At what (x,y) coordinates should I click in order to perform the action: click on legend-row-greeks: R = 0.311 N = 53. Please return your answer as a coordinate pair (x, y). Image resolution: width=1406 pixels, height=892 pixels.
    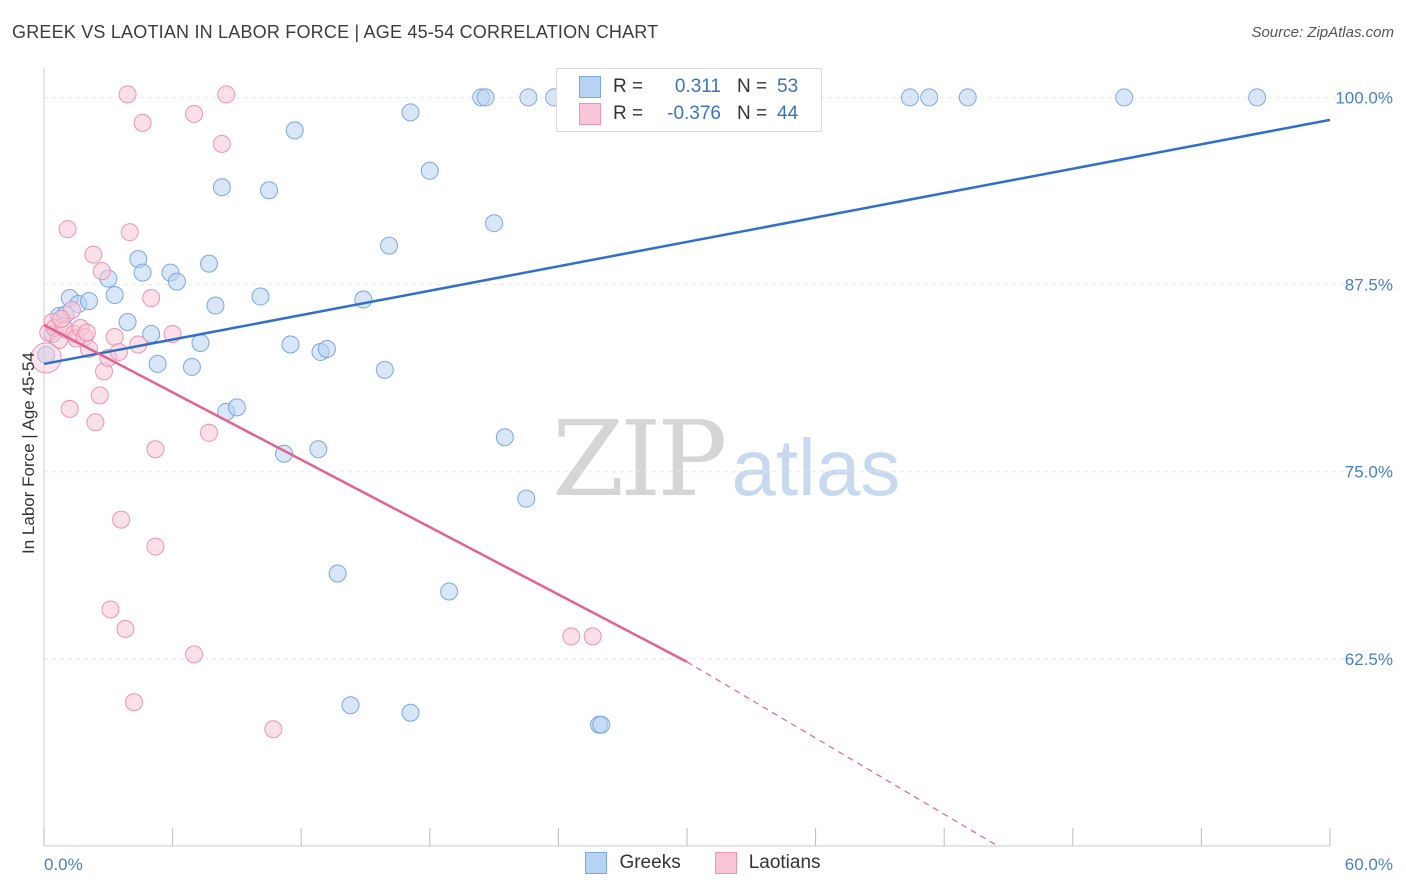
    Looking at the image, I should click on (688, 87).